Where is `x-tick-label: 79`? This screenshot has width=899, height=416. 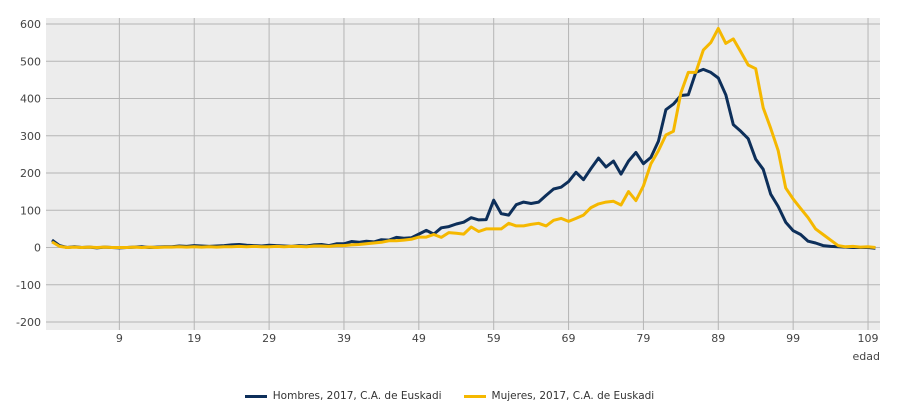
x-tick-label: 79 is located at coordinates (643, 338).